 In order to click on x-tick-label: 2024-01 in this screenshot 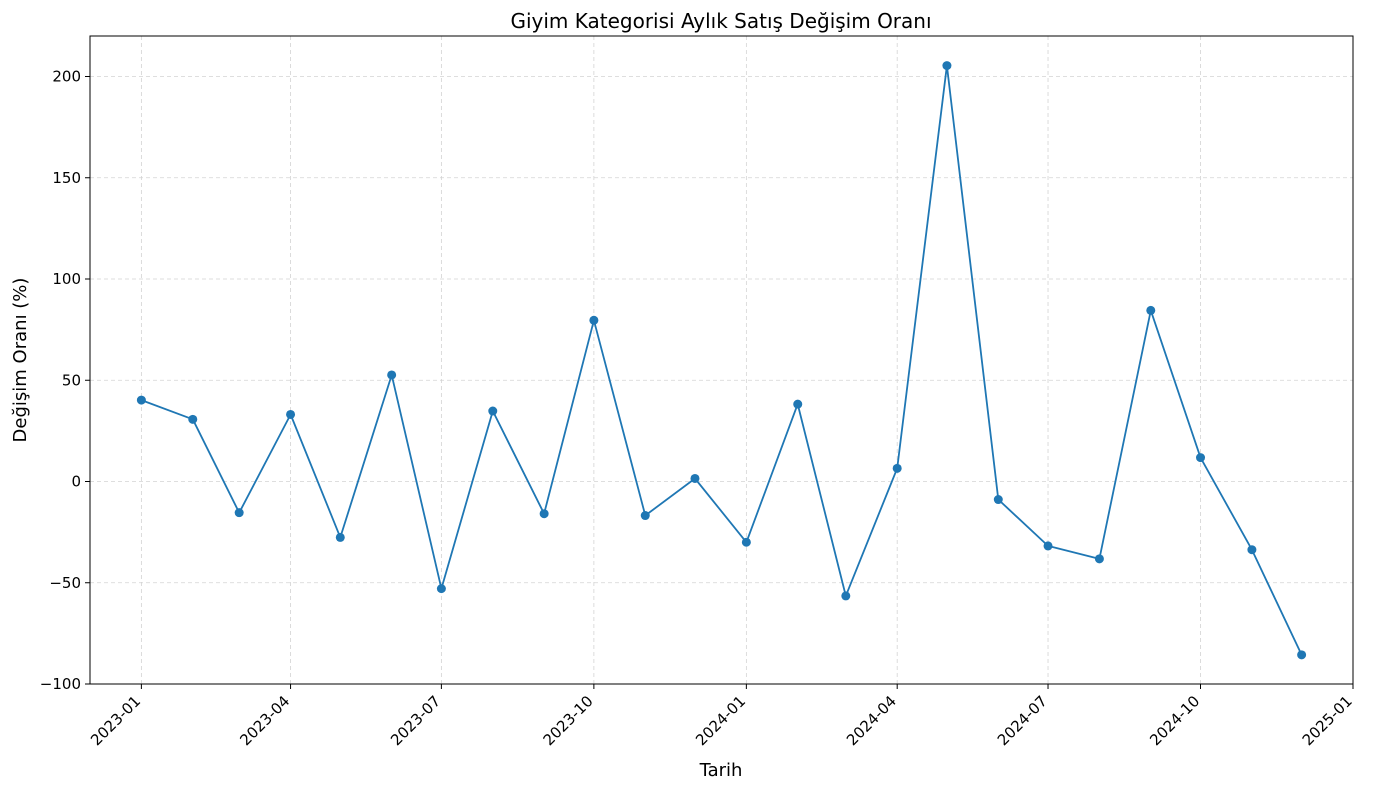, I will do `click(720, 720)`.